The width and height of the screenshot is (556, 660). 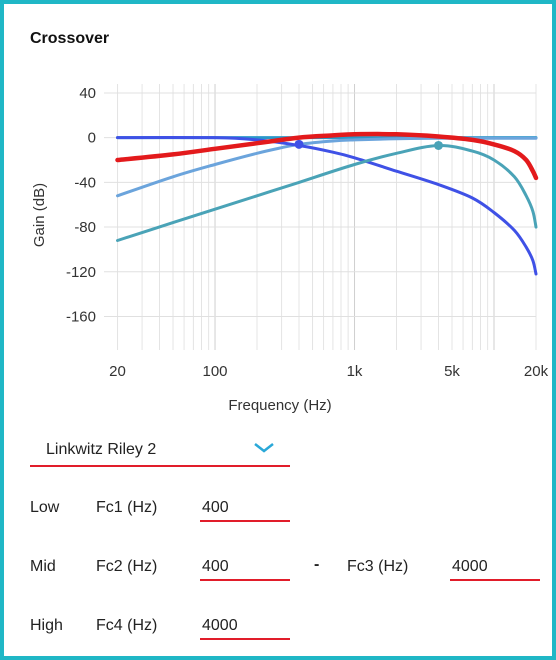 I want to click on x-axis-label: Frequency (Hz), so click(x=279, y=405).